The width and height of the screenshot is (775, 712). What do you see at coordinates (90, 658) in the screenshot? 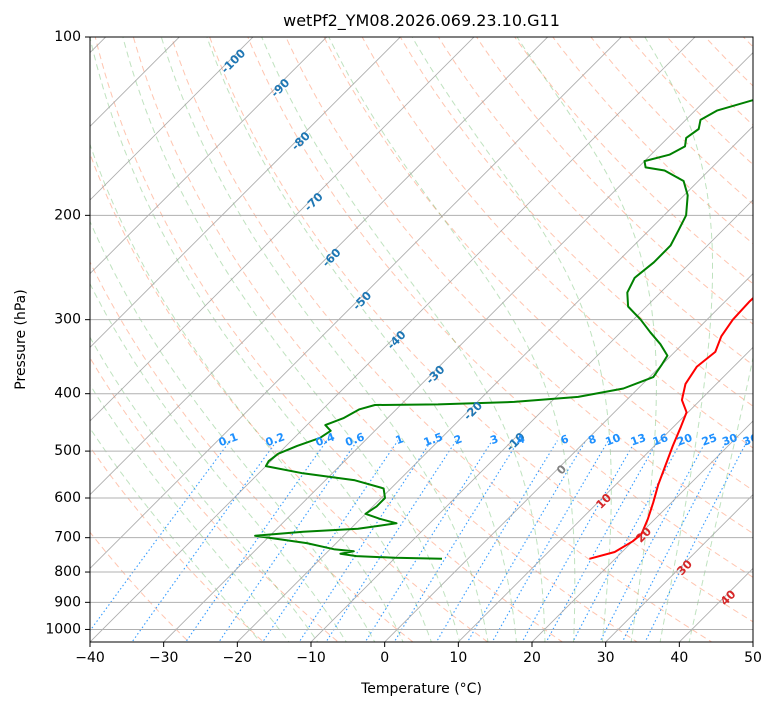
I see `x-tick-label: −40` at bounding box center [90, 658].